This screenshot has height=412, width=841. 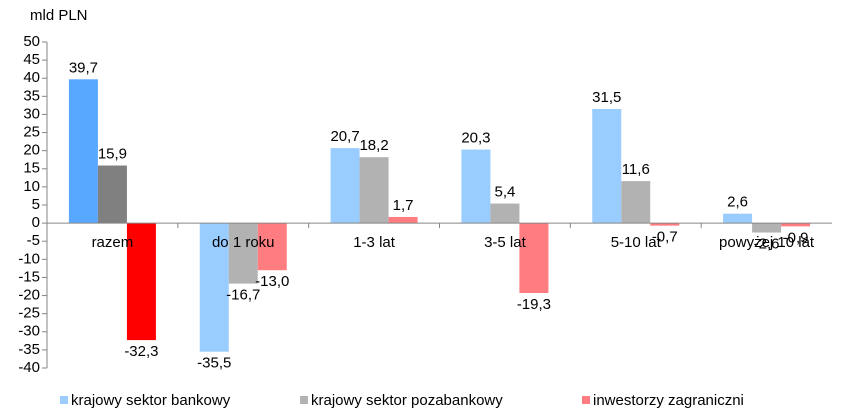 I want to click on data-label: 20,7, so click(x=344, y=136).